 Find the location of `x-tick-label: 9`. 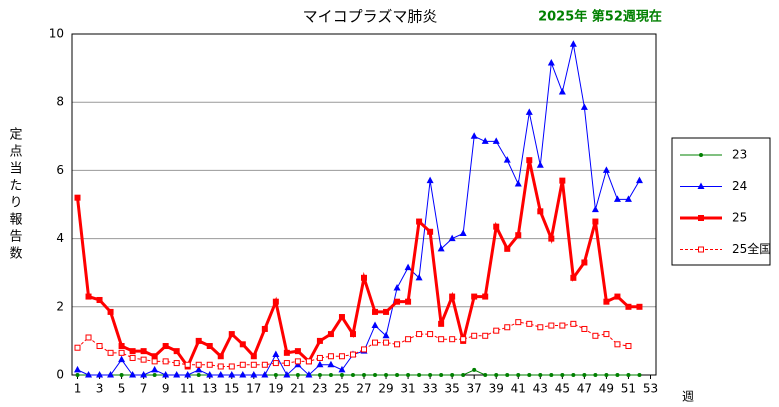

x-tick-label: 9 is located at coordinates (166, 389).